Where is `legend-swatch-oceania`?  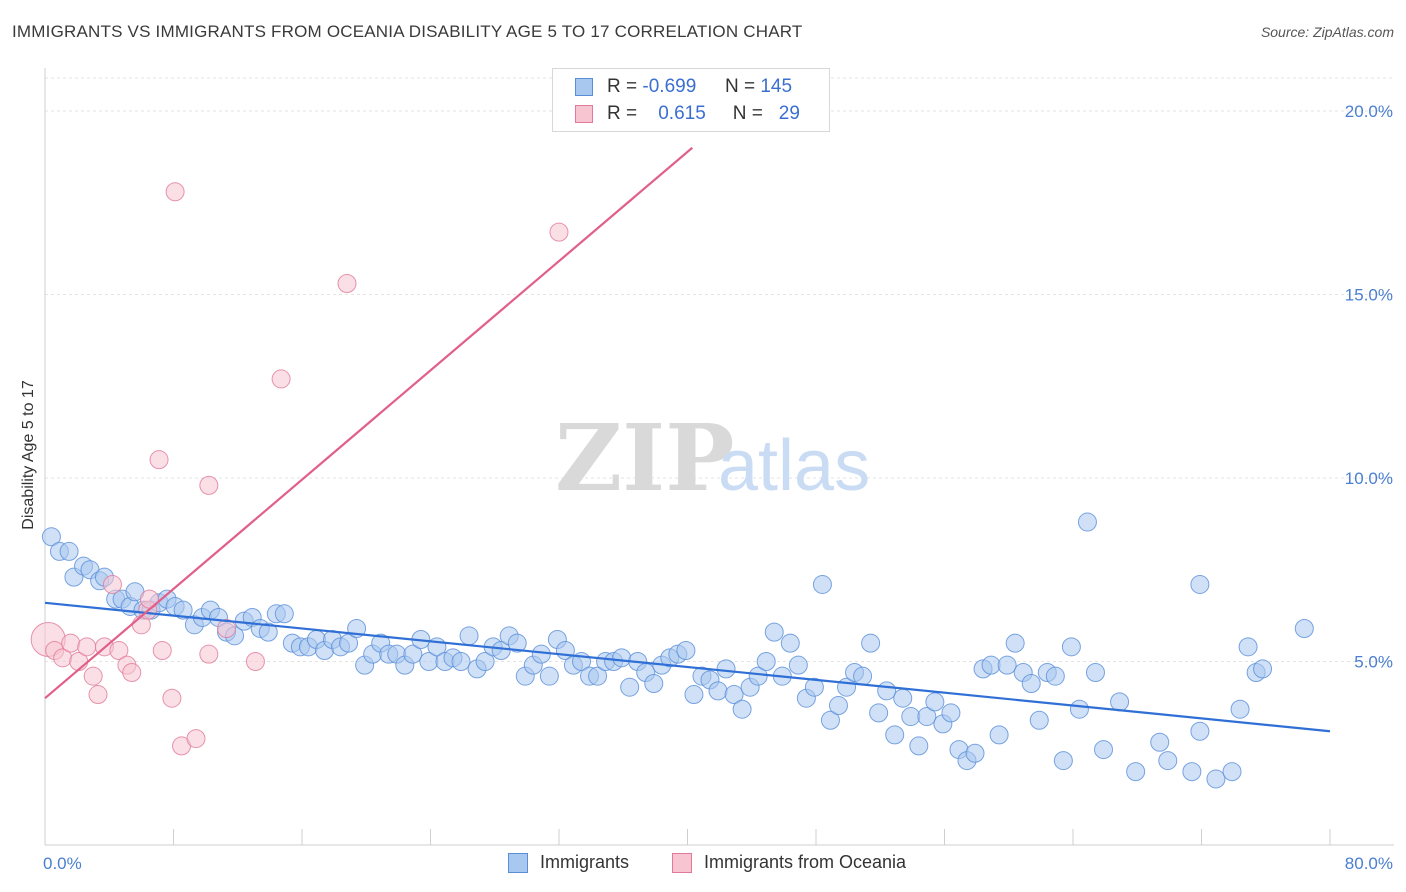 legend-swatch-oceania is located at coordinates (584, 114).